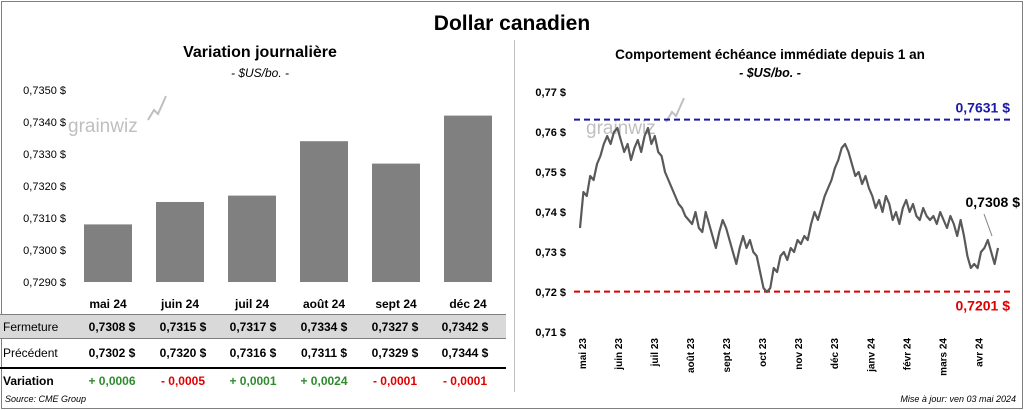 This screenshot has width=1024, height=410. I want to click on x-tick-label: févr 24, so click(907, 354).